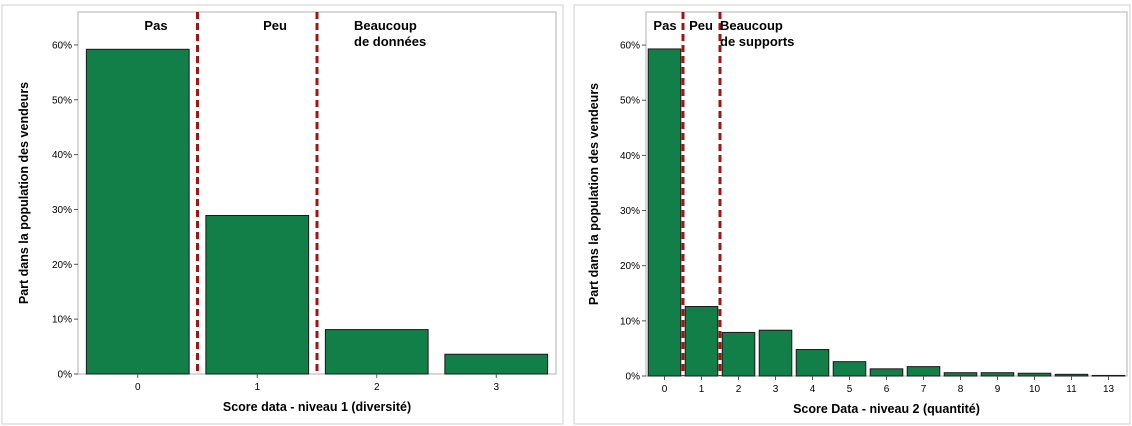 This screenshot has height=426, width=1132. I want to click on x-tick-label: 5, so click(850, 389).